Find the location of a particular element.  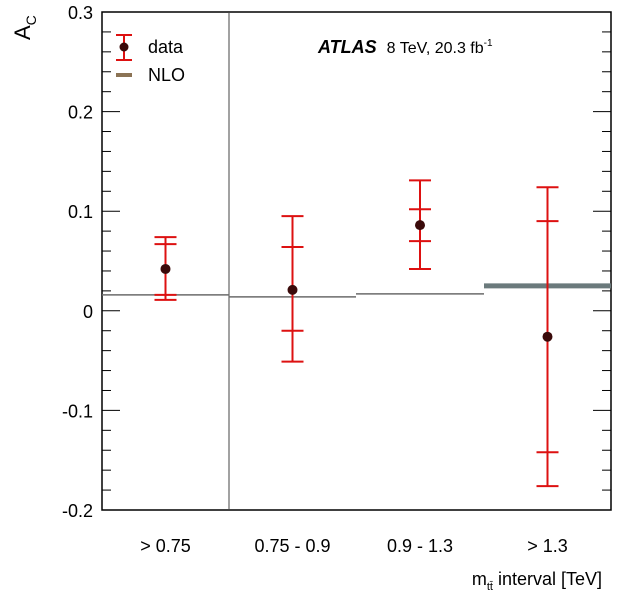

x-category-label: > 0.75 is located at coordinates (165, 546).